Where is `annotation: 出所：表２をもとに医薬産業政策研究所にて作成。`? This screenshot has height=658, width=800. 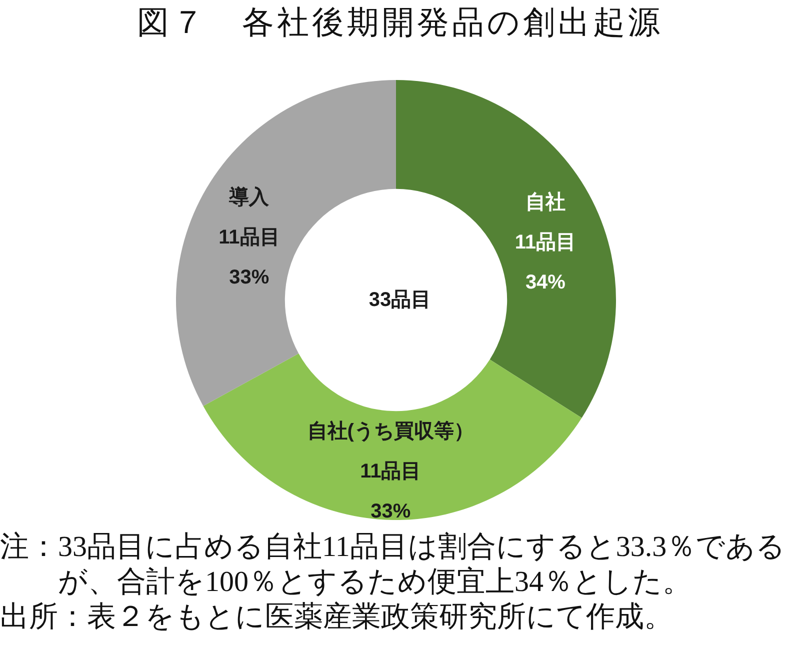
annotation: 出所：表２をもとに医薬産業政策研究所にて作成。 is located at coordinates (337, 617).